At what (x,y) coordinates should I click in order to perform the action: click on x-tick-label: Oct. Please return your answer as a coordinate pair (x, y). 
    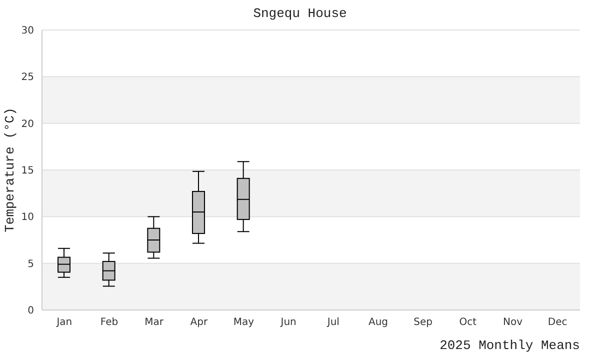
    Looking at the image, I should click on (468, 322).